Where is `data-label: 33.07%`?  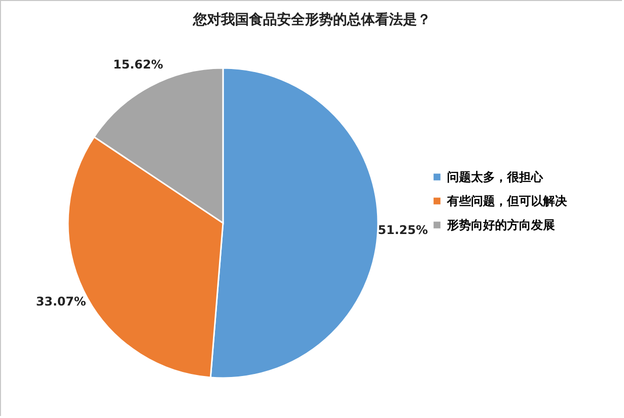
data-label: 33.07% is located at coordinates (61, 301).